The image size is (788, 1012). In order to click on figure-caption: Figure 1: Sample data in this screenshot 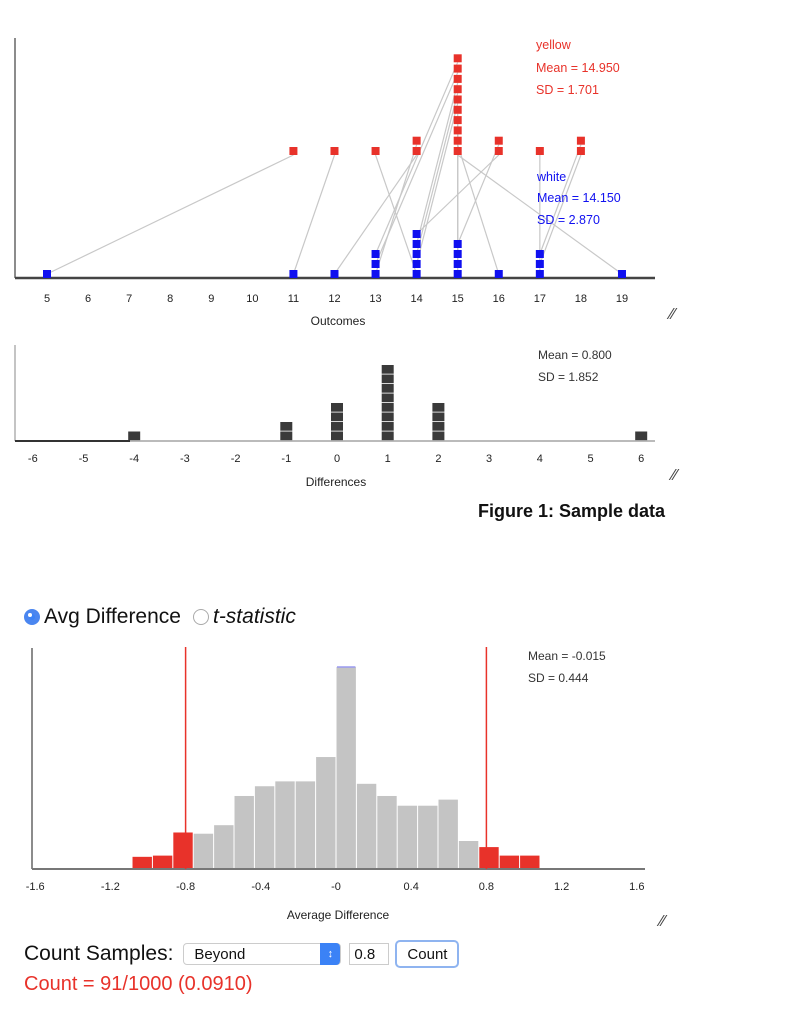, I will do `click(572, 511)`.